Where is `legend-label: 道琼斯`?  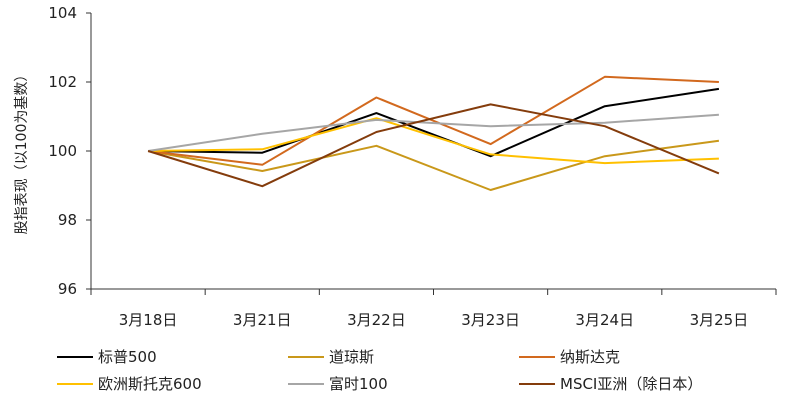
legend-label: 道琼斯 is located at coordinates (351, 357).